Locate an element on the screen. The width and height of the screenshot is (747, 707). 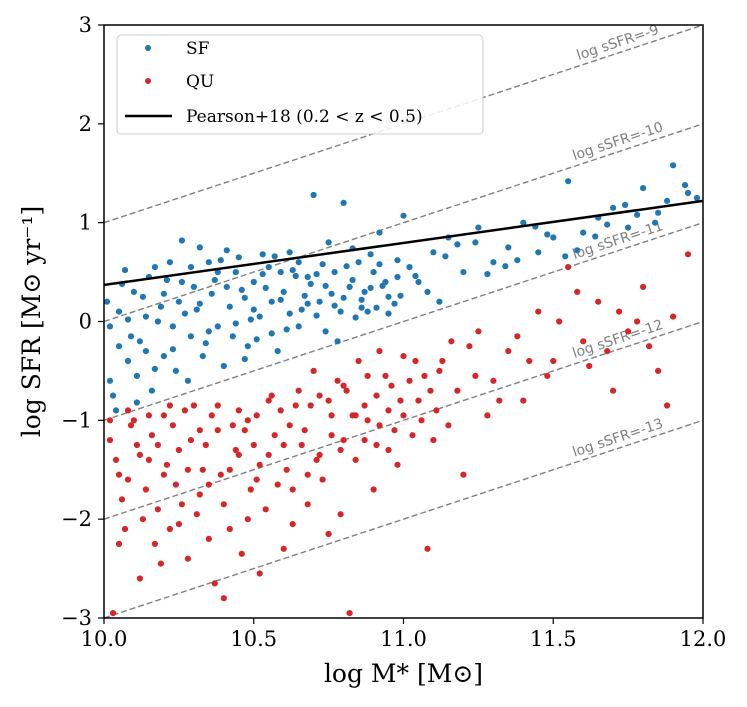
y-tick-label: −1 is located at coordinates (76, 420).